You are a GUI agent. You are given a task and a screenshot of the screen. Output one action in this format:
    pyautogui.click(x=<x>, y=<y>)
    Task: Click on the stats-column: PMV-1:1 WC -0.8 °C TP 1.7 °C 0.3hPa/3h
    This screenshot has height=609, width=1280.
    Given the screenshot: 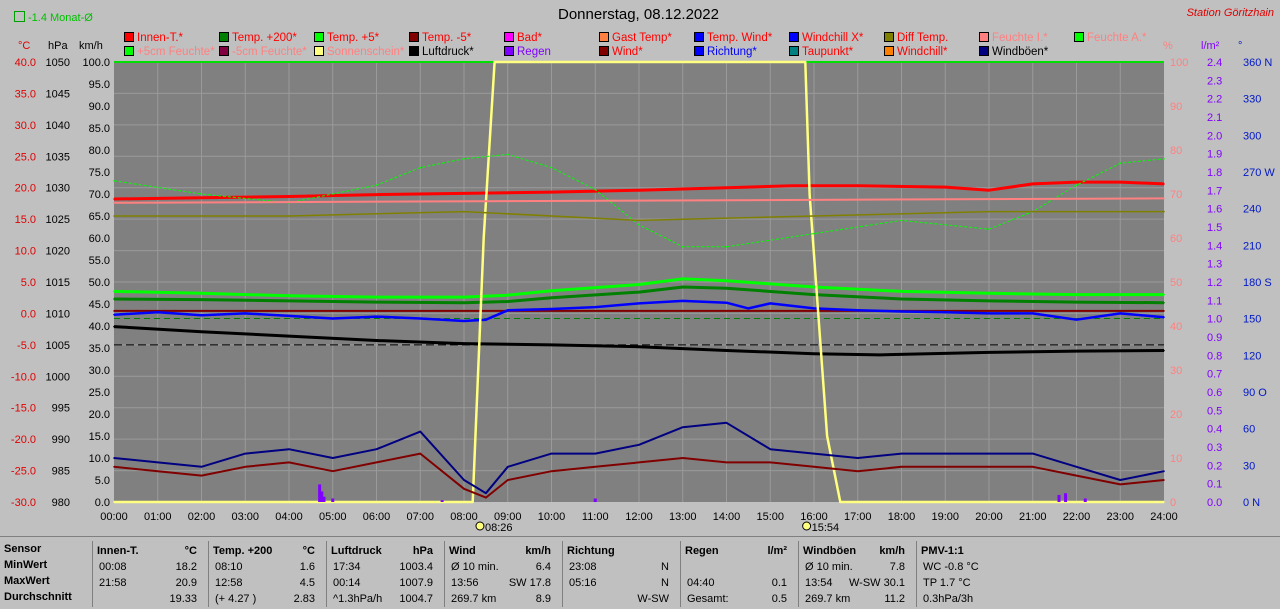 What is the action you would take?
    pyautogui.click(x=972, y=574)
    